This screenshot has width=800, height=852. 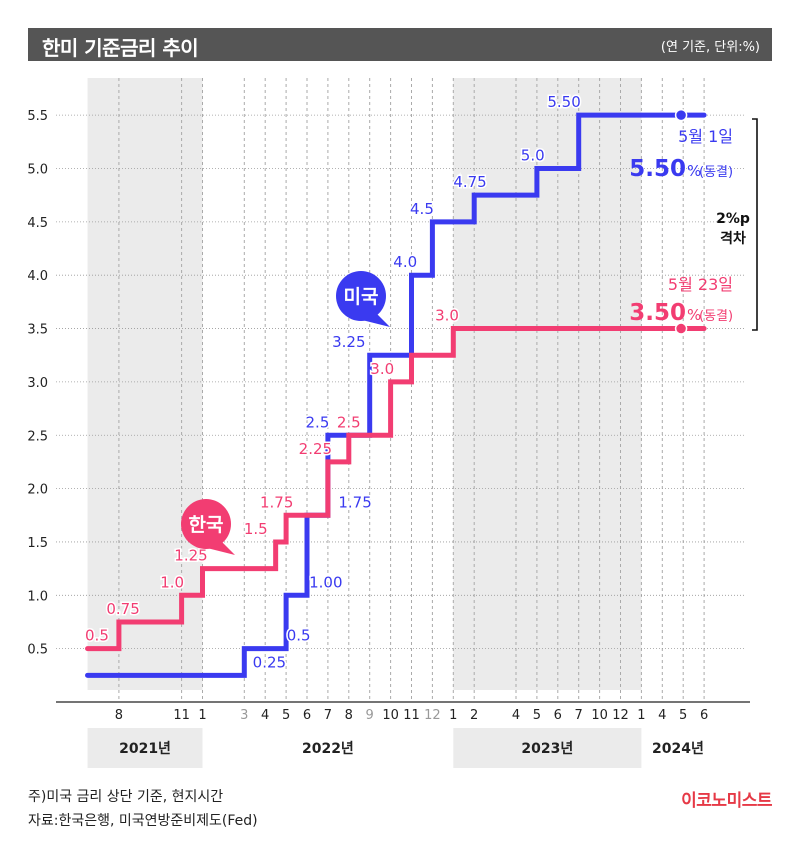 I want to click on footnote: 주)미국 금리 상단 기준, 현지시간, so click(x=126, y=797).